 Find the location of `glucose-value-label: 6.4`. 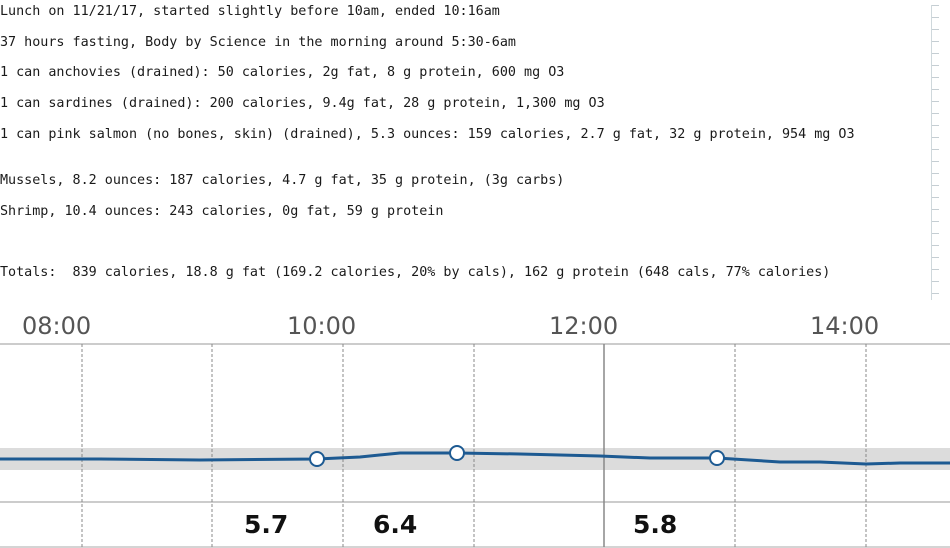

glucose-value-label: 6.4 is located at coordinates (395, 524).